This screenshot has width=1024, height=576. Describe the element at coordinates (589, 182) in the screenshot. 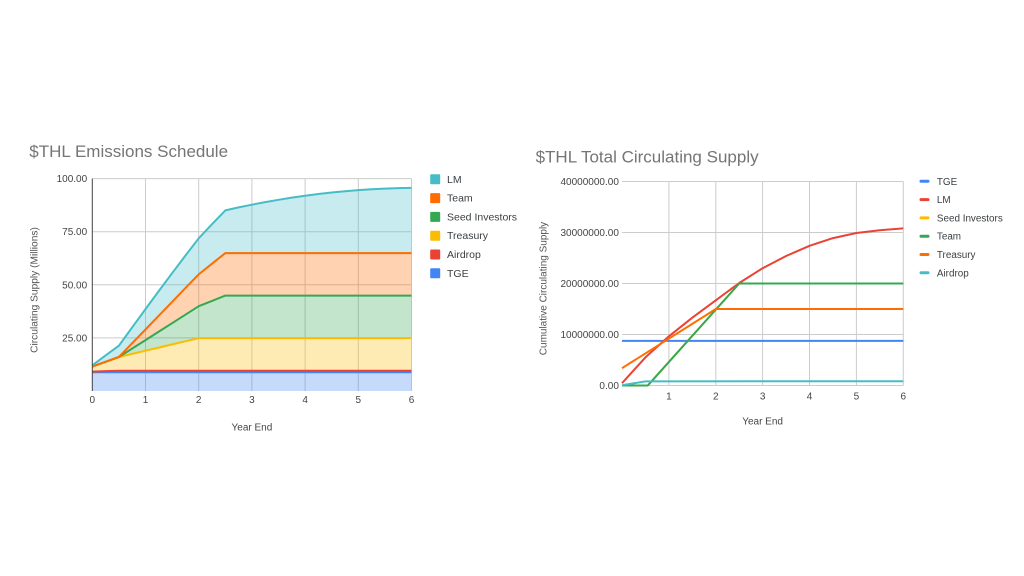

I see `svg-text: 40000000.00` at that location.